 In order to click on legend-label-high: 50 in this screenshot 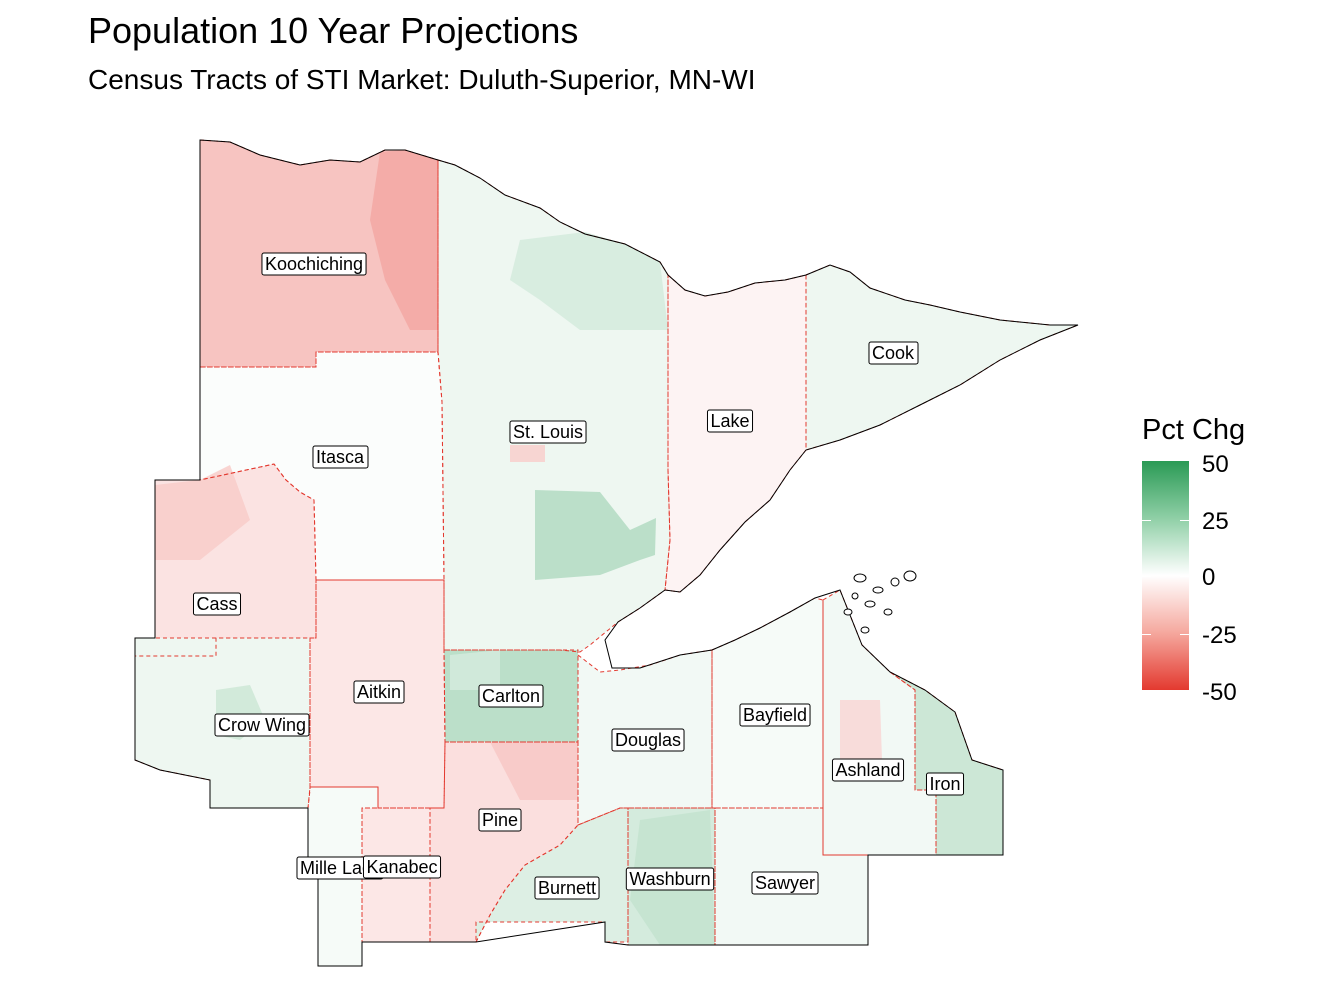, I will do `click(1215, 464)`.